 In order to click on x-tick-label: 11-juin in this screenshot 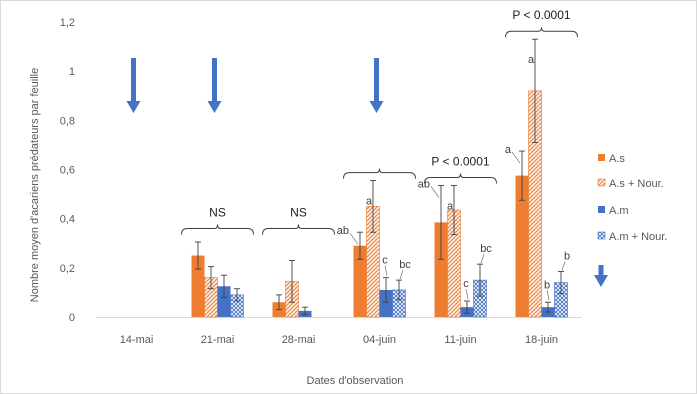, I will do `click(460, 340)`.